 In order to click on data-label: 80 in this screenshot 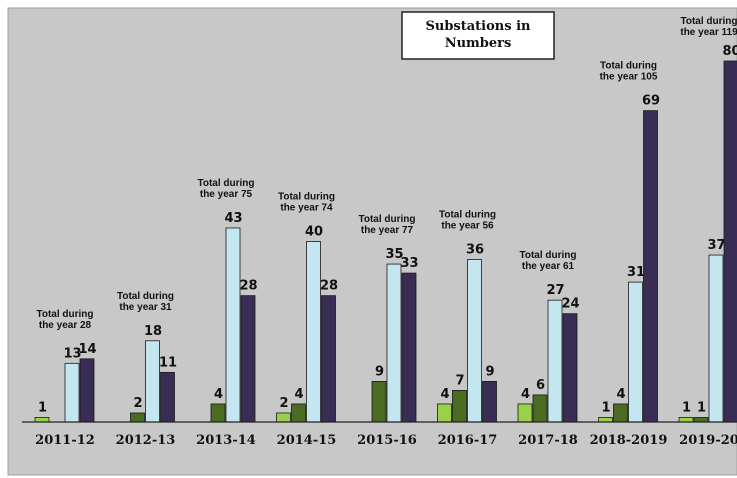, I will do `click(729, 51)`.